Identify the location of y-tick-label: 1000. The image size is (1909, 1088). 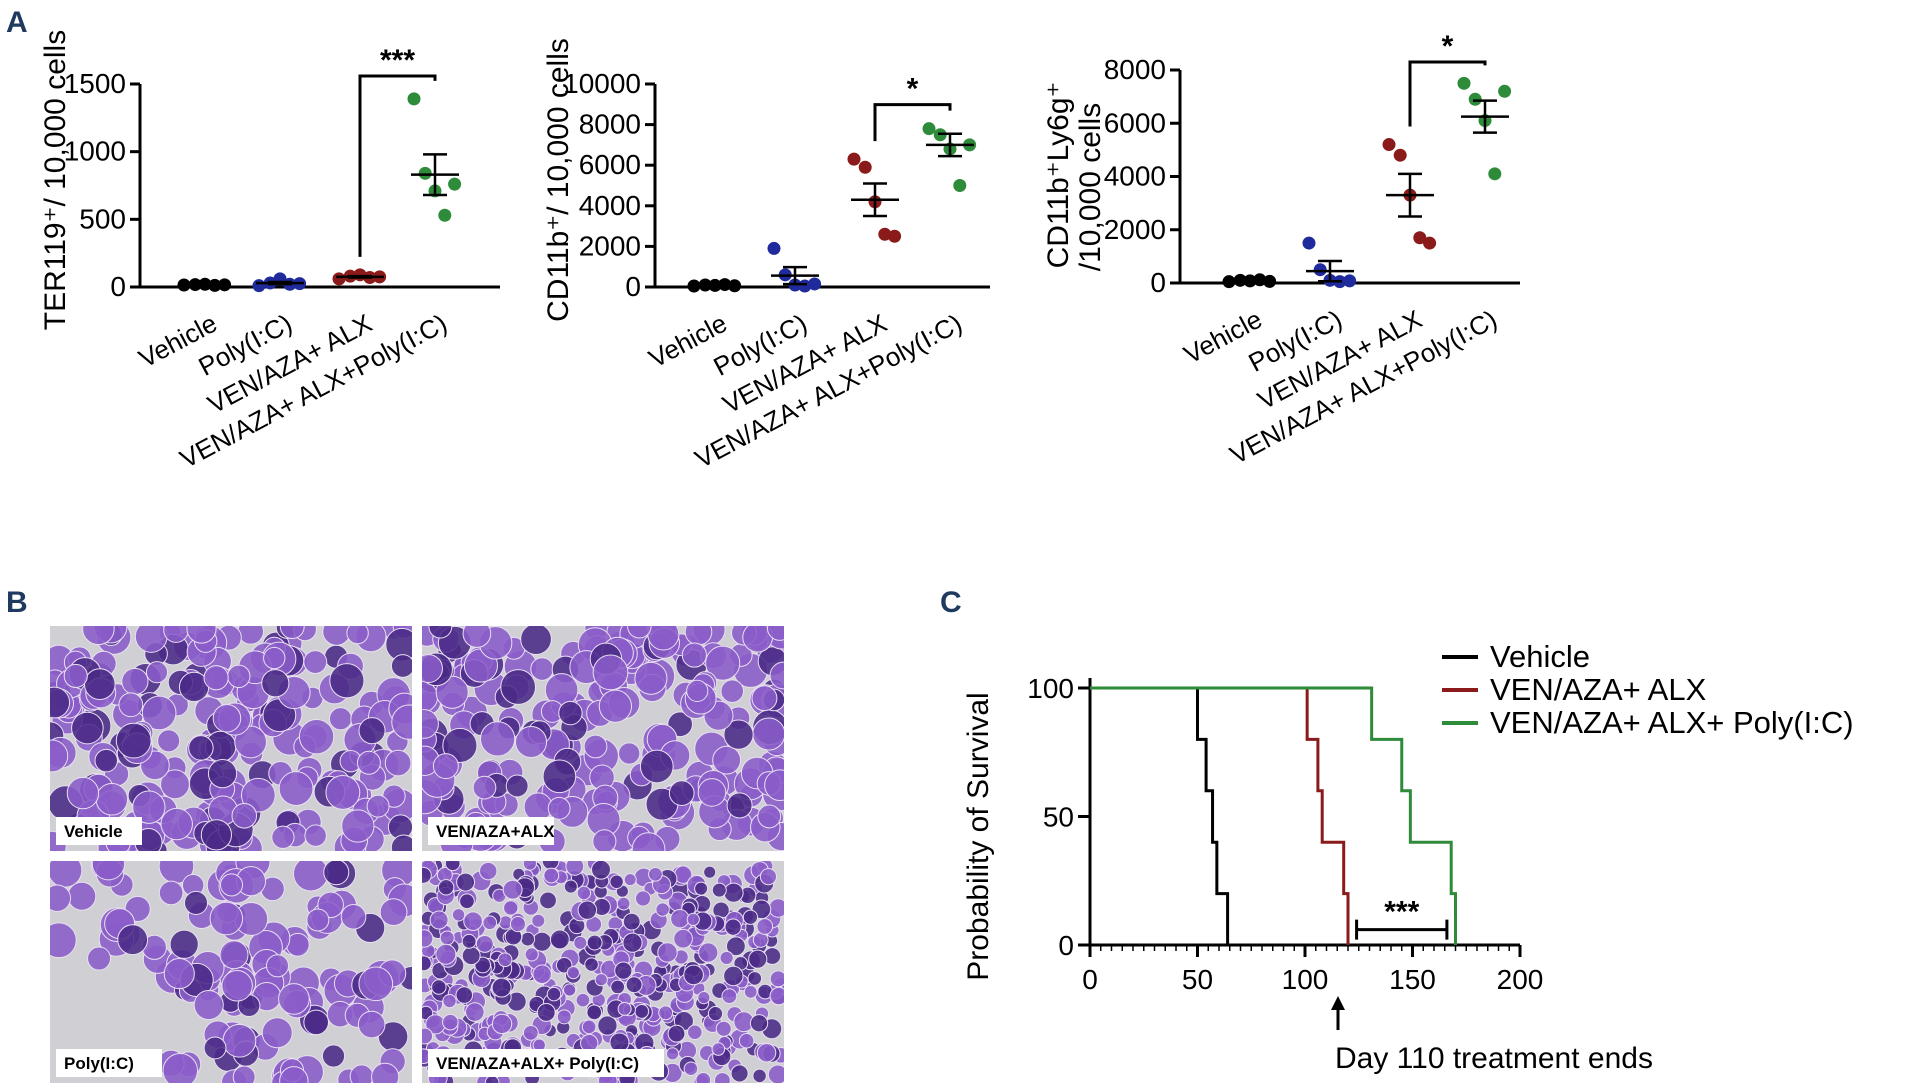
(95, 151).